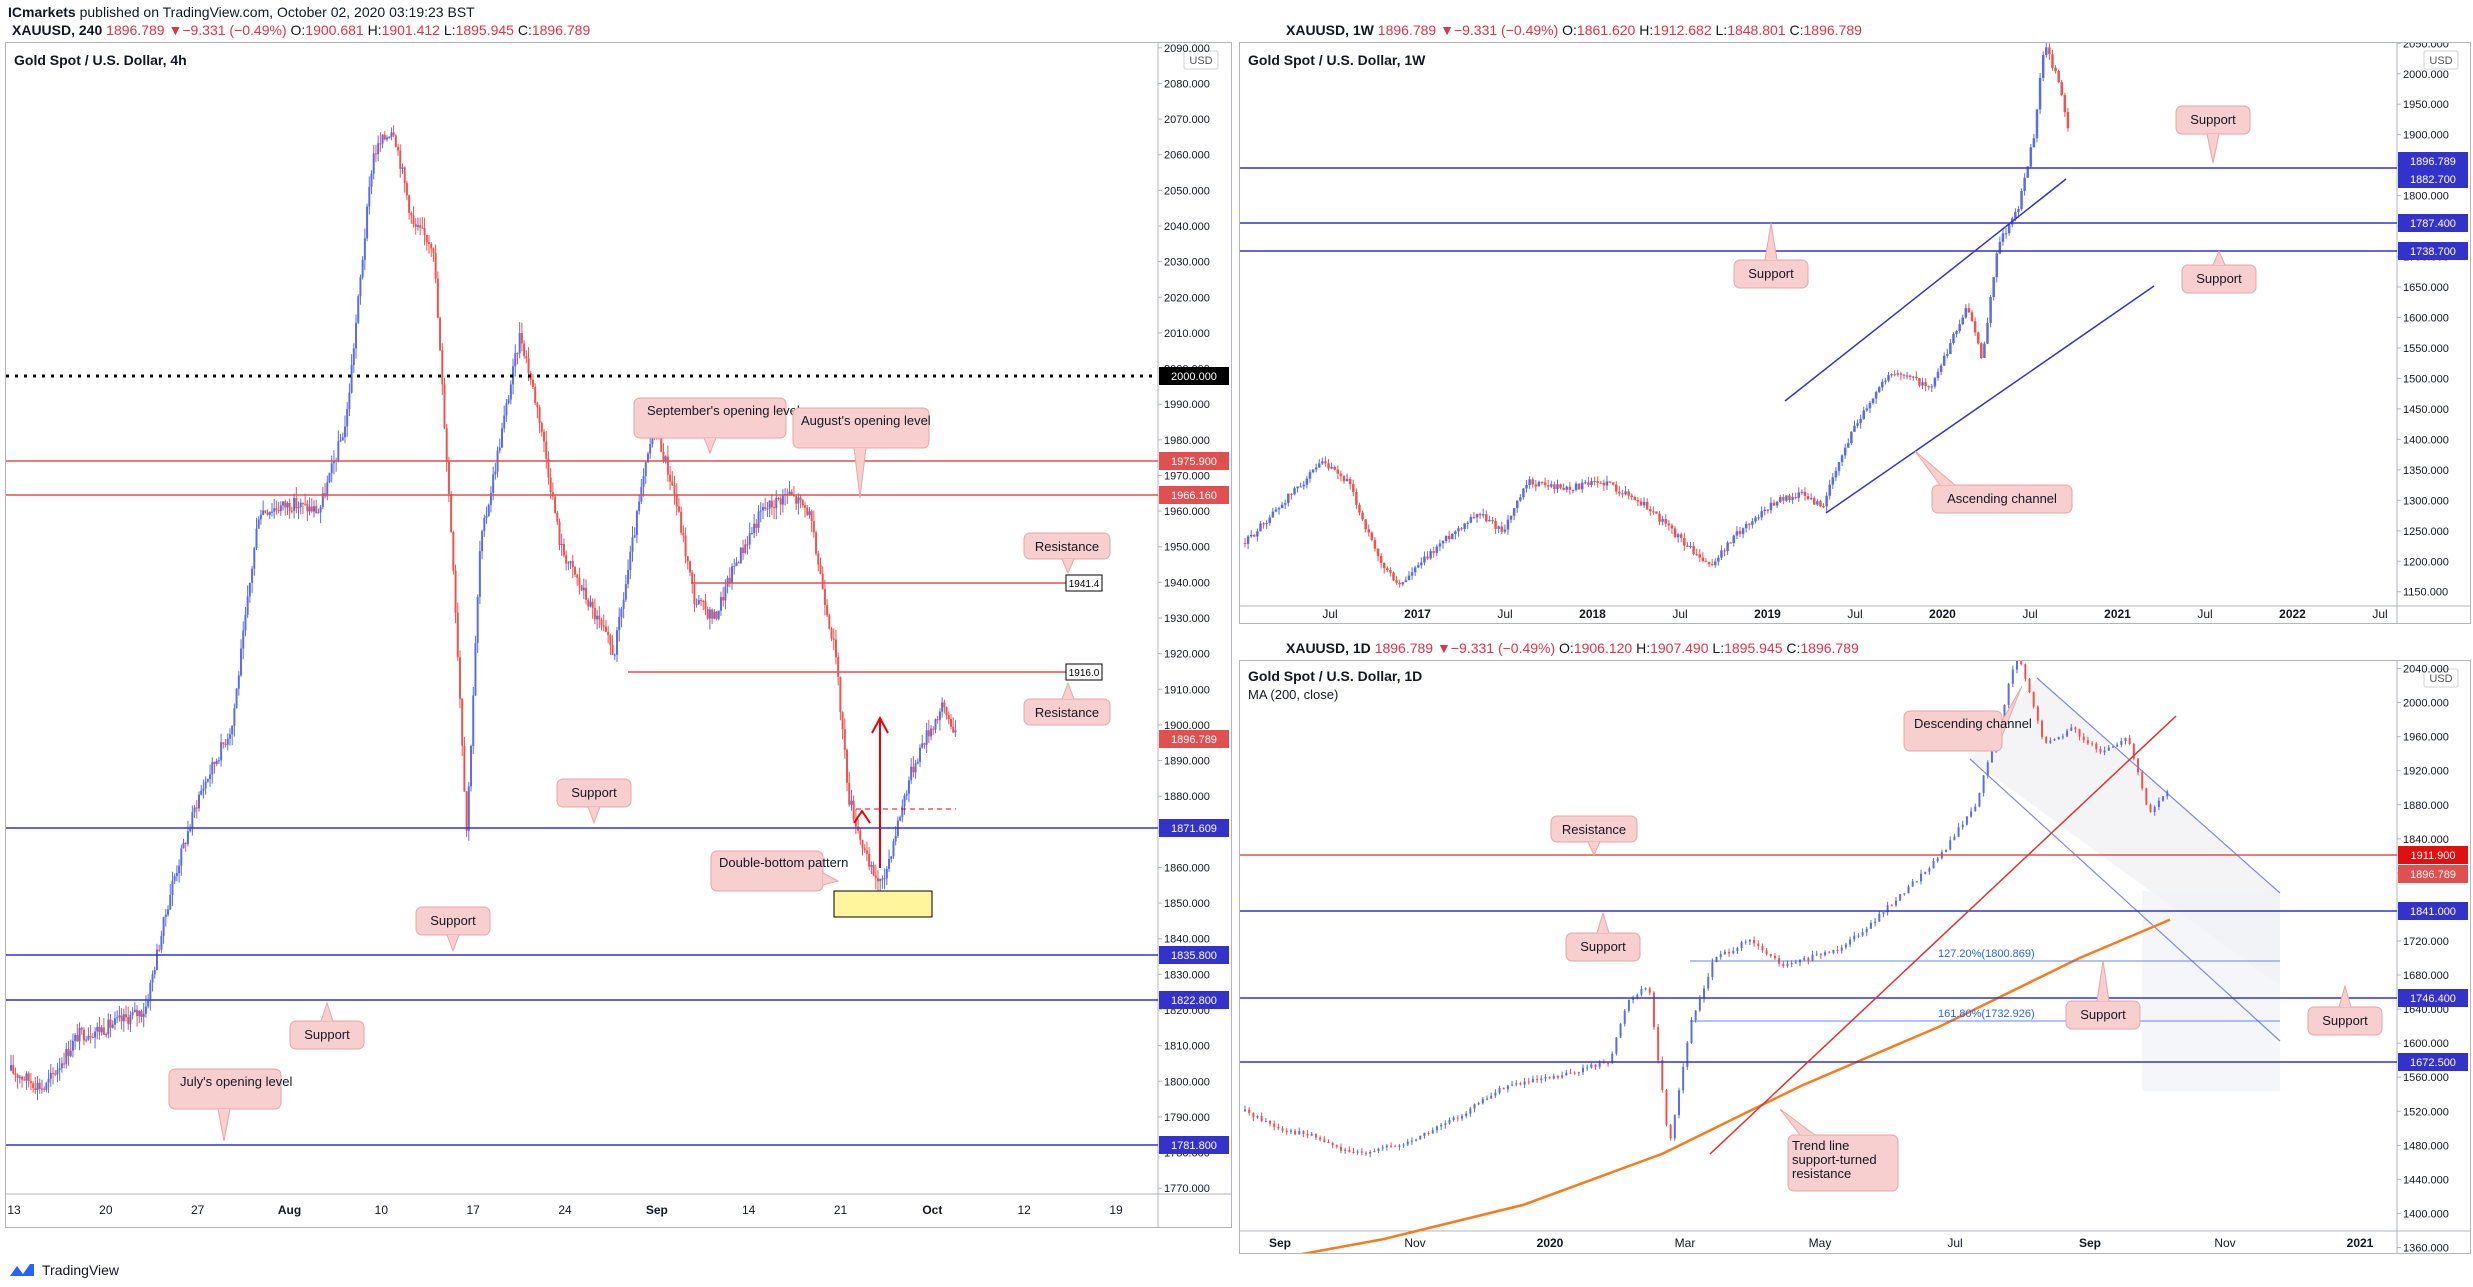  Describe the element at coordinates (1603, 936) in the screenshot. I see `callout-support-1841: Support` at that location.